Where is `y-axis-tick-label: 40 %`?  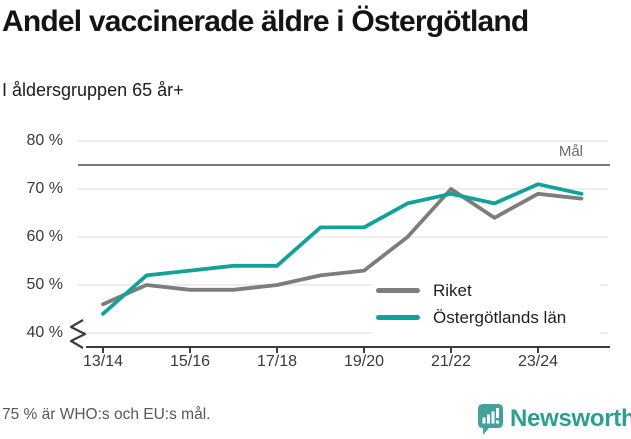
y-axis-tick-label: 40 % is located at coordinates (44, 332).